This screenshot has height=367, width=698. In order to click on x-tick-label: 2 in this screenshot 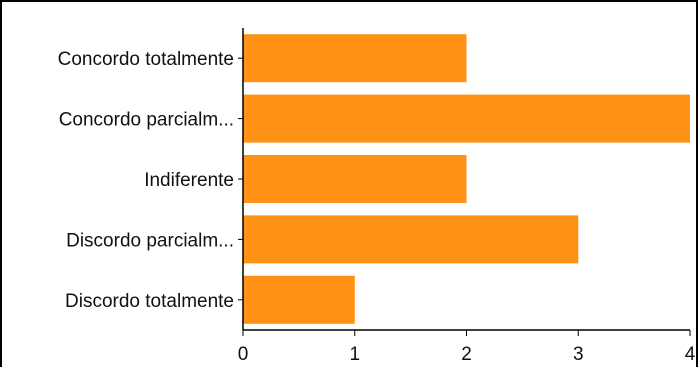, I will do `click(466, 354)`.